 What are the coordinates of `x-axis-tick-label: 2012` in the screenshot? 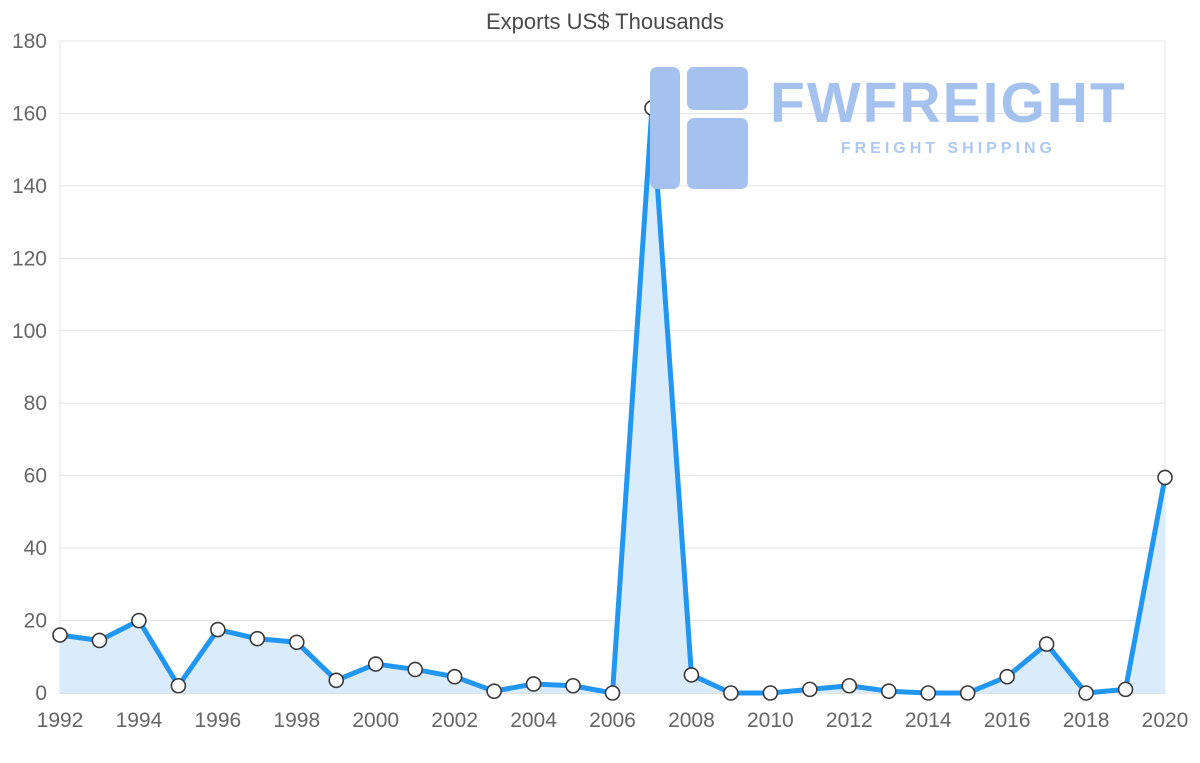 It's located at (849, 720).